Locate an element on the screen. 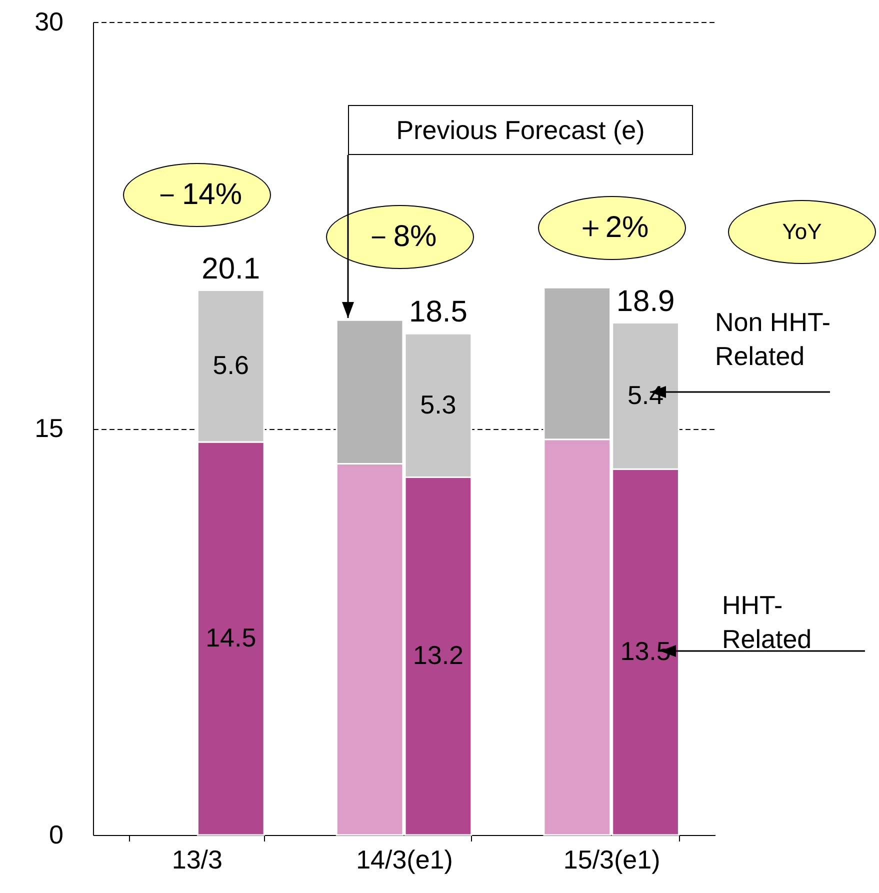 The width and height of the screenshot is (879, 893). y-tick-label: 30 is located at coordinates (49, 21).